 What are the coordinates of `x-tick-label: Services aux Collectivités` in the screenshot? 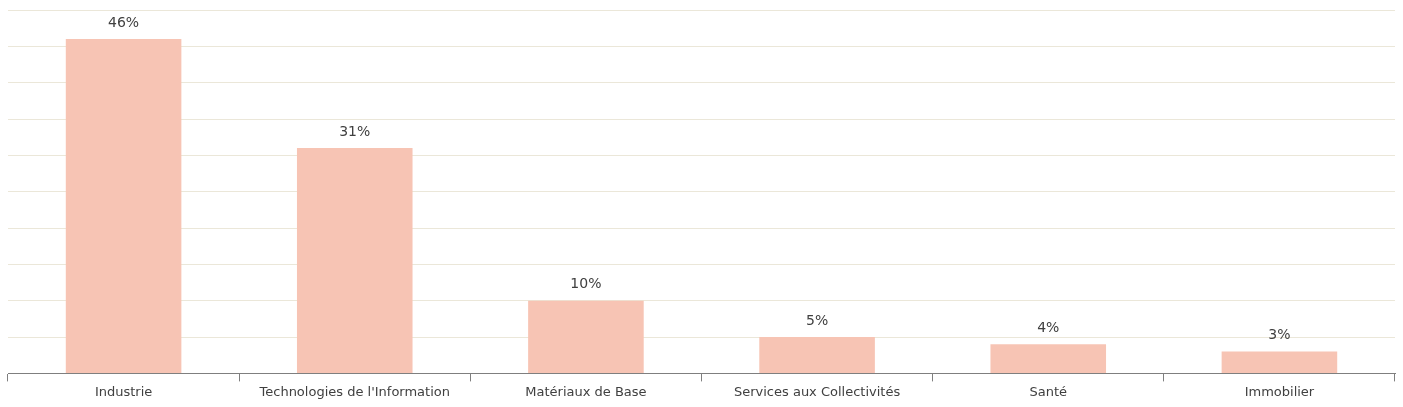 It's located at (817, 391).